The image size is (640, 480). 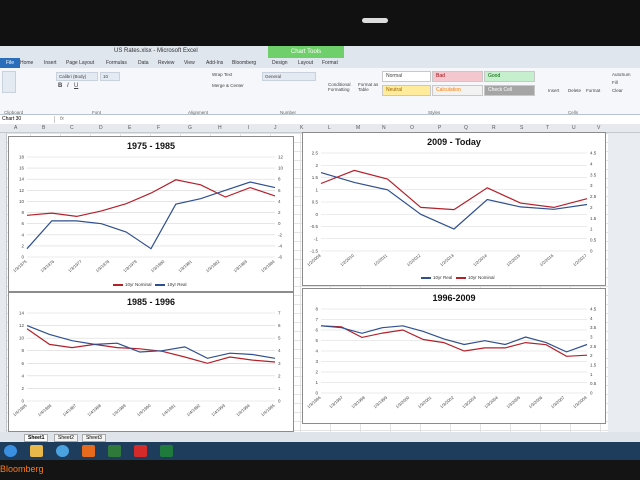 I want to click on left-axis-tick-label: 3, so click(x=316, y=361).